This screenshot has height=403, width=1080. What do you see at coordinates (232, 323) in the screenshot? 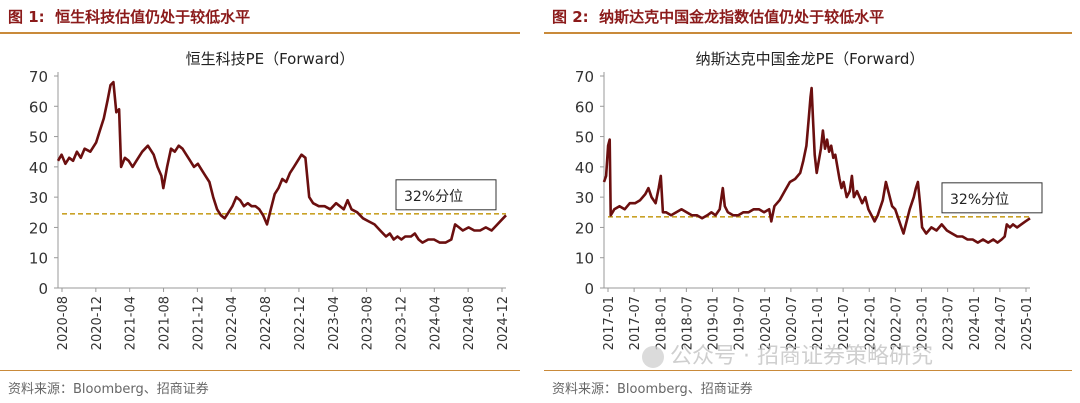
I see `x-tick-label: 2022-04` at bounding box center [232, 323].